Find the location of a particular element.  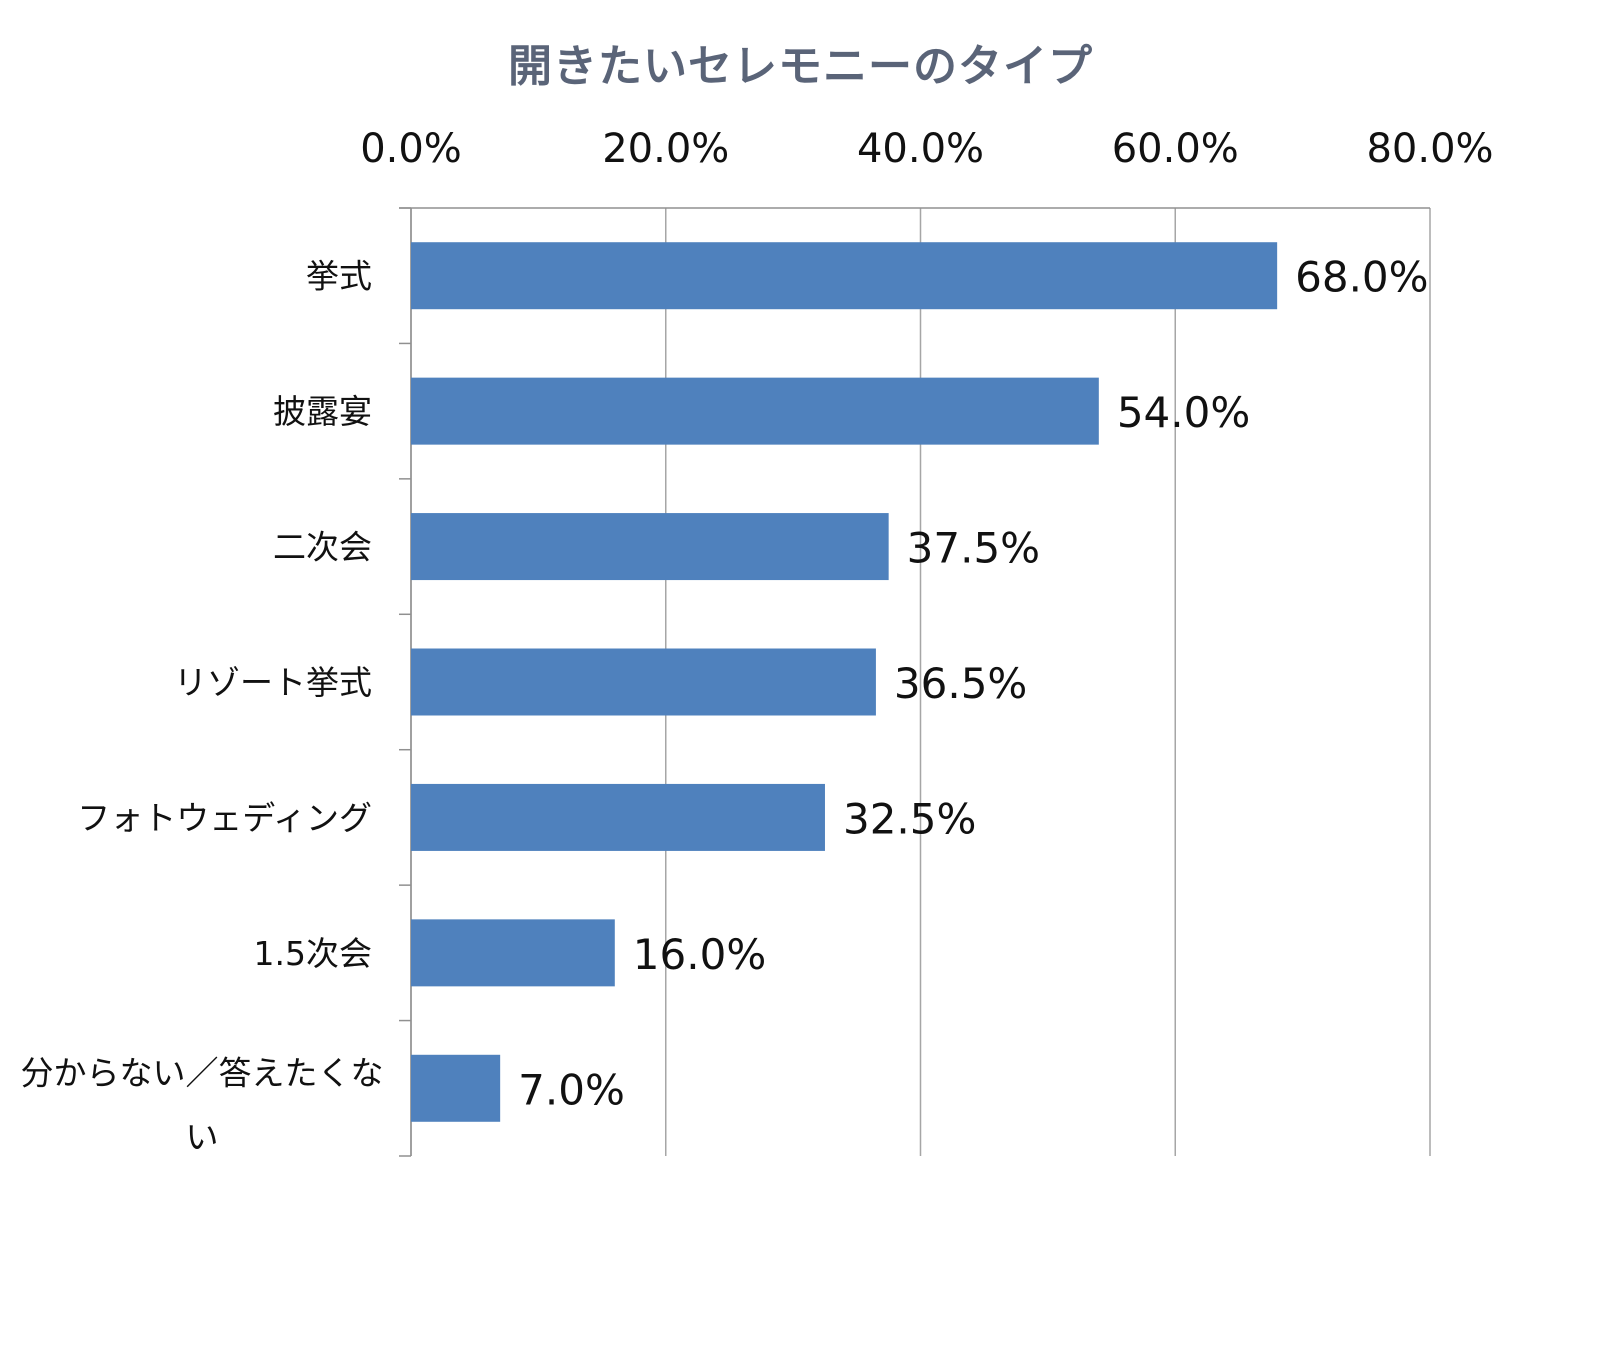

chart-title: 開きたいセレモニーのタイプ is located at coordinates (800, 66).